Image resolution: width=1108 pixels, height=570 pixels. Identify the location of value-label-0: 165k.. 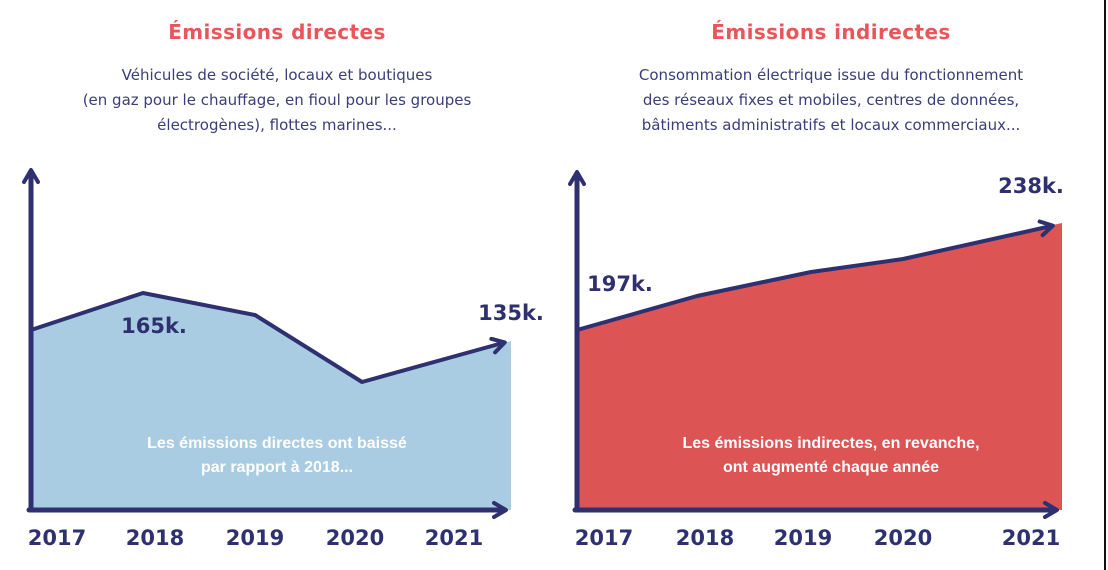
(154, 326).